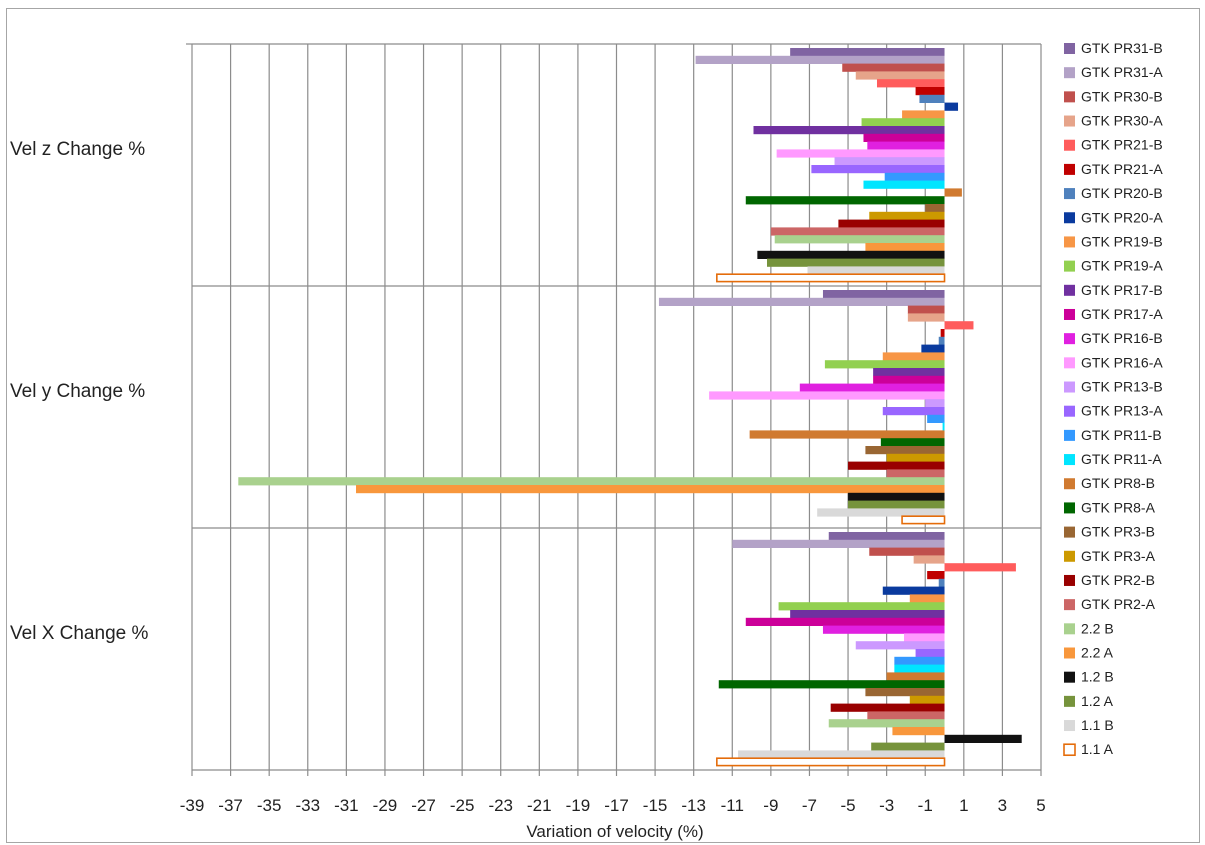 Image resolution: width=1205 pixels, height=845 pixels. I want to click on x-tick-label: -25, so click(462, 805).